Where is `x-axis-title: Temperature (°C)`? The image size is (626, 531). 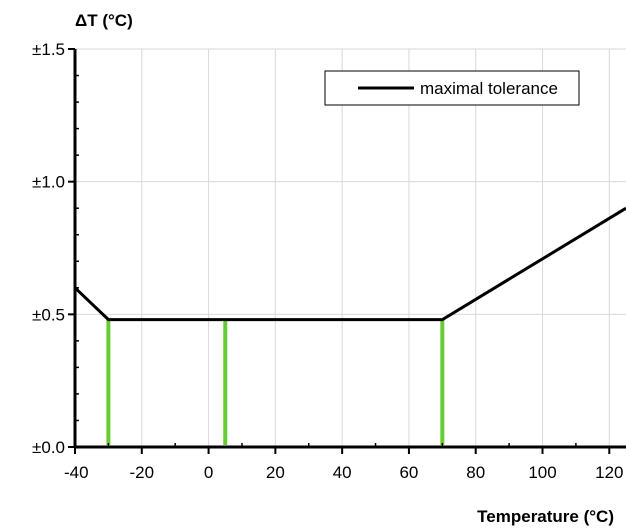 x-axis-title: Temperature (°C) is located at coordinates (545, 516).